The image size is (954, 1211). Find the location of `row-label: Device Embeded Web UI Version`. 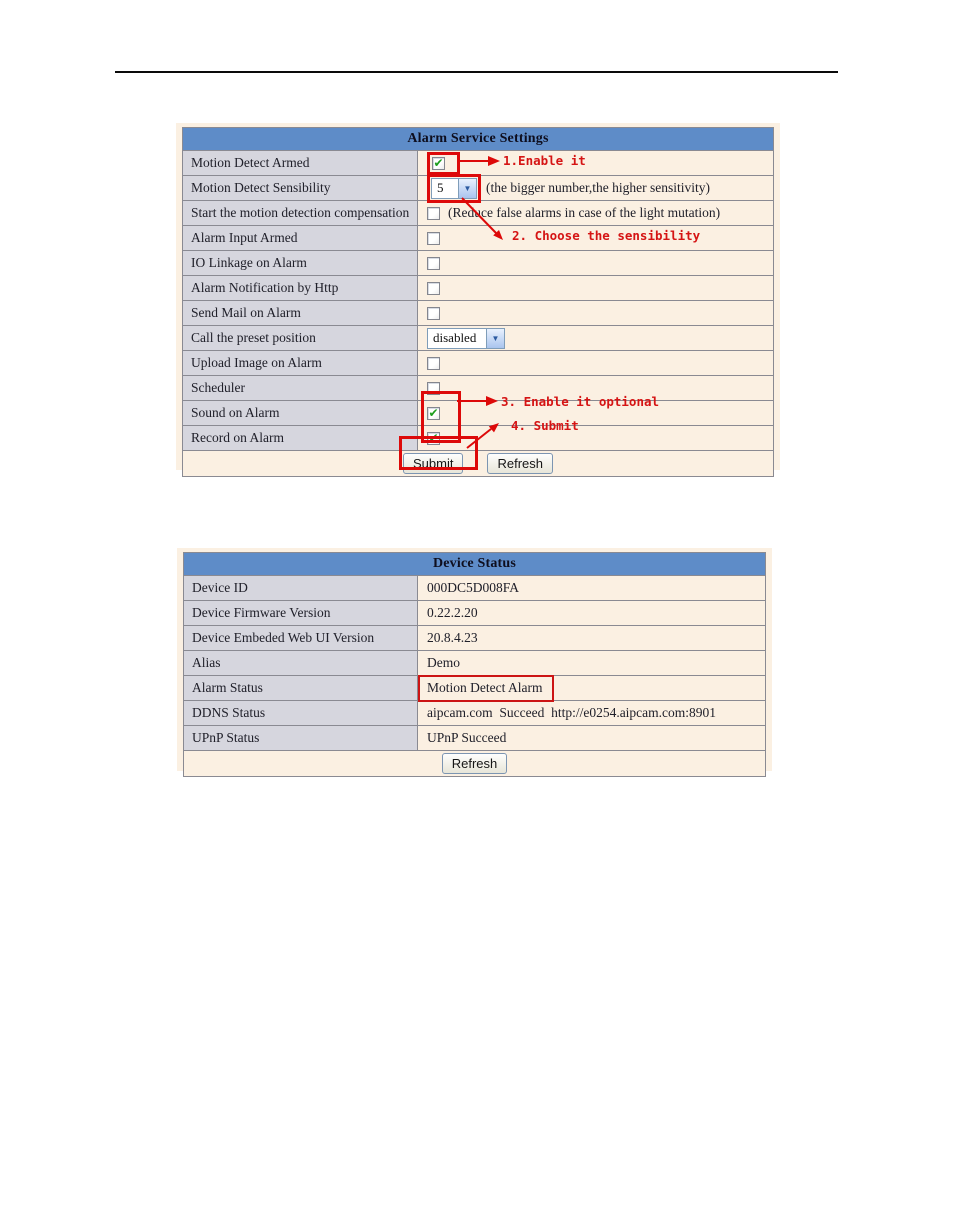

row-label: Device Embeded Web UI Version is located at coordinates (301, 638).